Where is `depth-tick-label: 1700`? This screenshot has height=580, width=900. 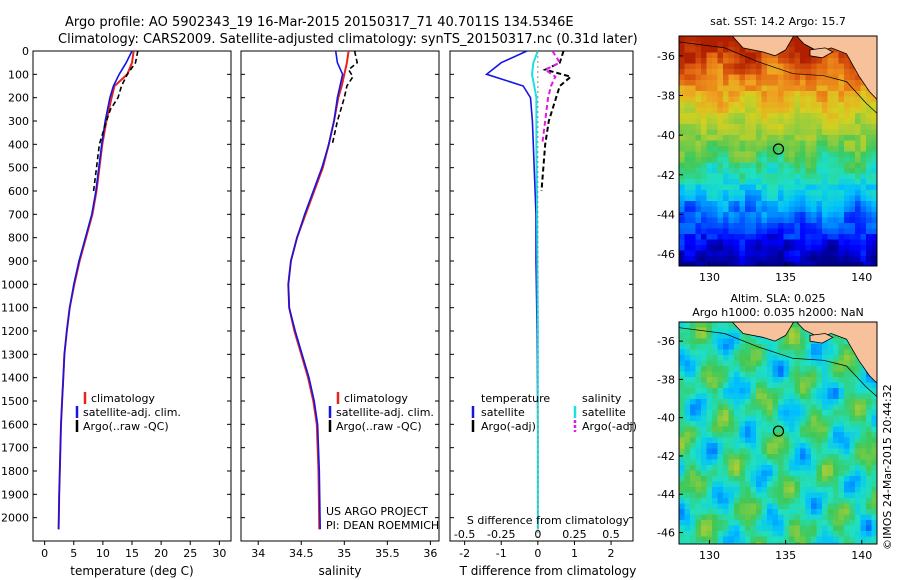 depth-tick-label: 1700 is located at coordinates (15, 448).